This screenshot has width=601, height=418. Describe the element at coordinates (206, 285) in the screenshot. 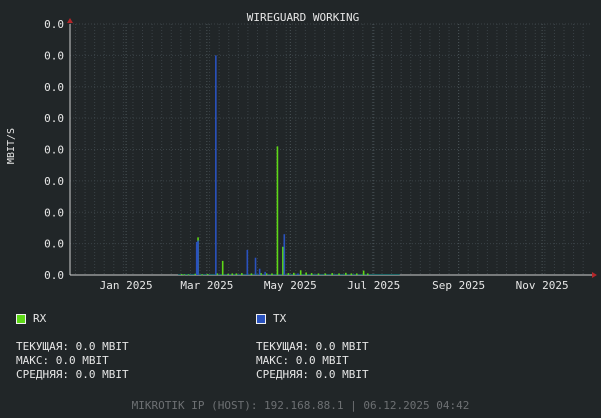

I see `x-tick-label: Mar 2025` at that location.